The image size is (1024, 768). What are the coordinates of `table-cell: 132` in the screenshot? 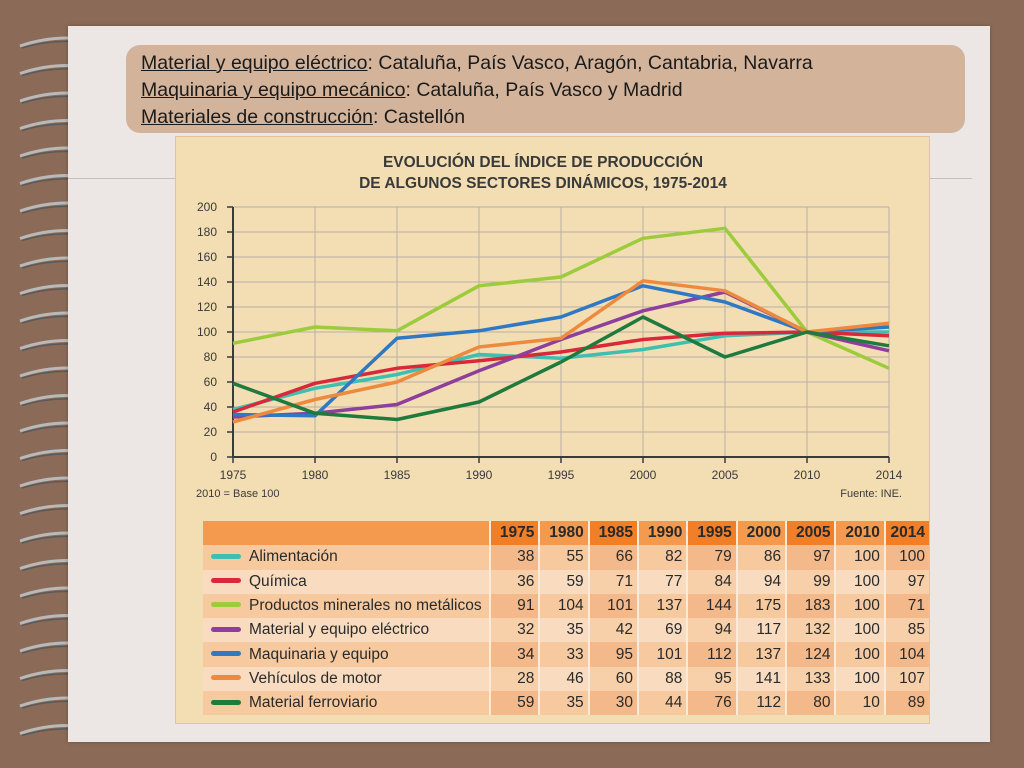 It's located at (810, 630).